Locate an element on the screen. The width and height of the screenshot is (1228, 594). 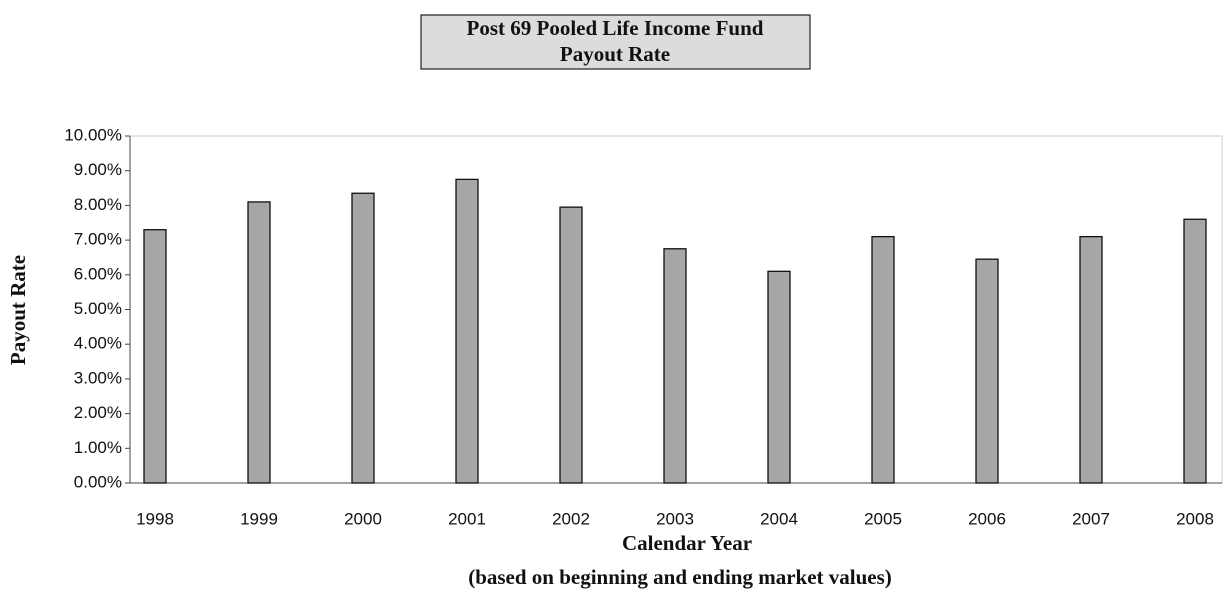
y-axis-label: Payout Rate is located at coordinates (18, 310).